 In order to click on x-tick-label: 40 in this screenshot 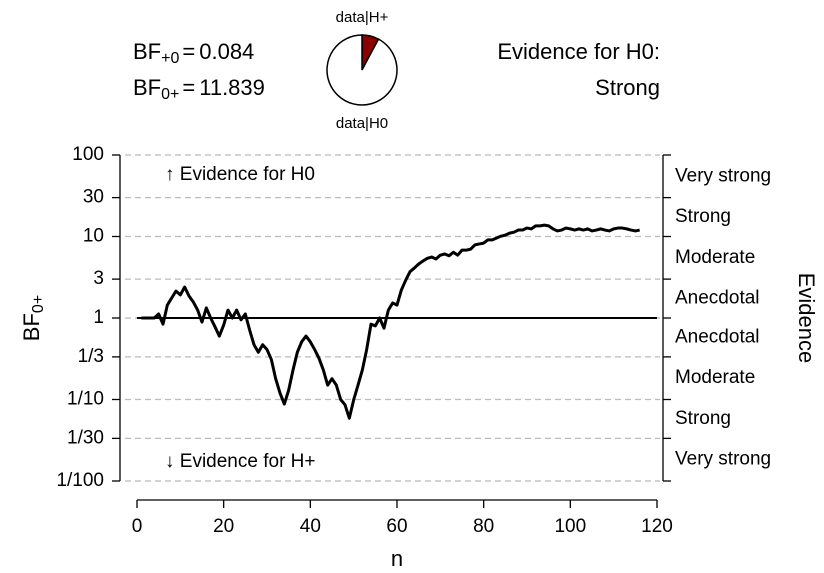, I will do `click(310, 526)`.